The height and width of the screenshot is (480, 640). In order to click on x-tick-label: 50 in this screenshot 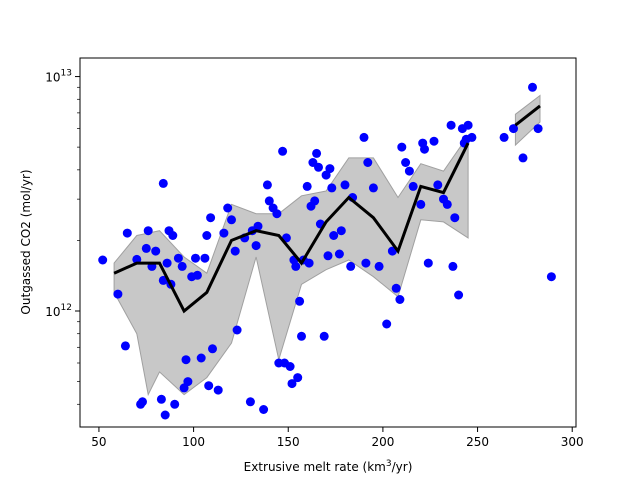, I will do `click(98, 442)`.